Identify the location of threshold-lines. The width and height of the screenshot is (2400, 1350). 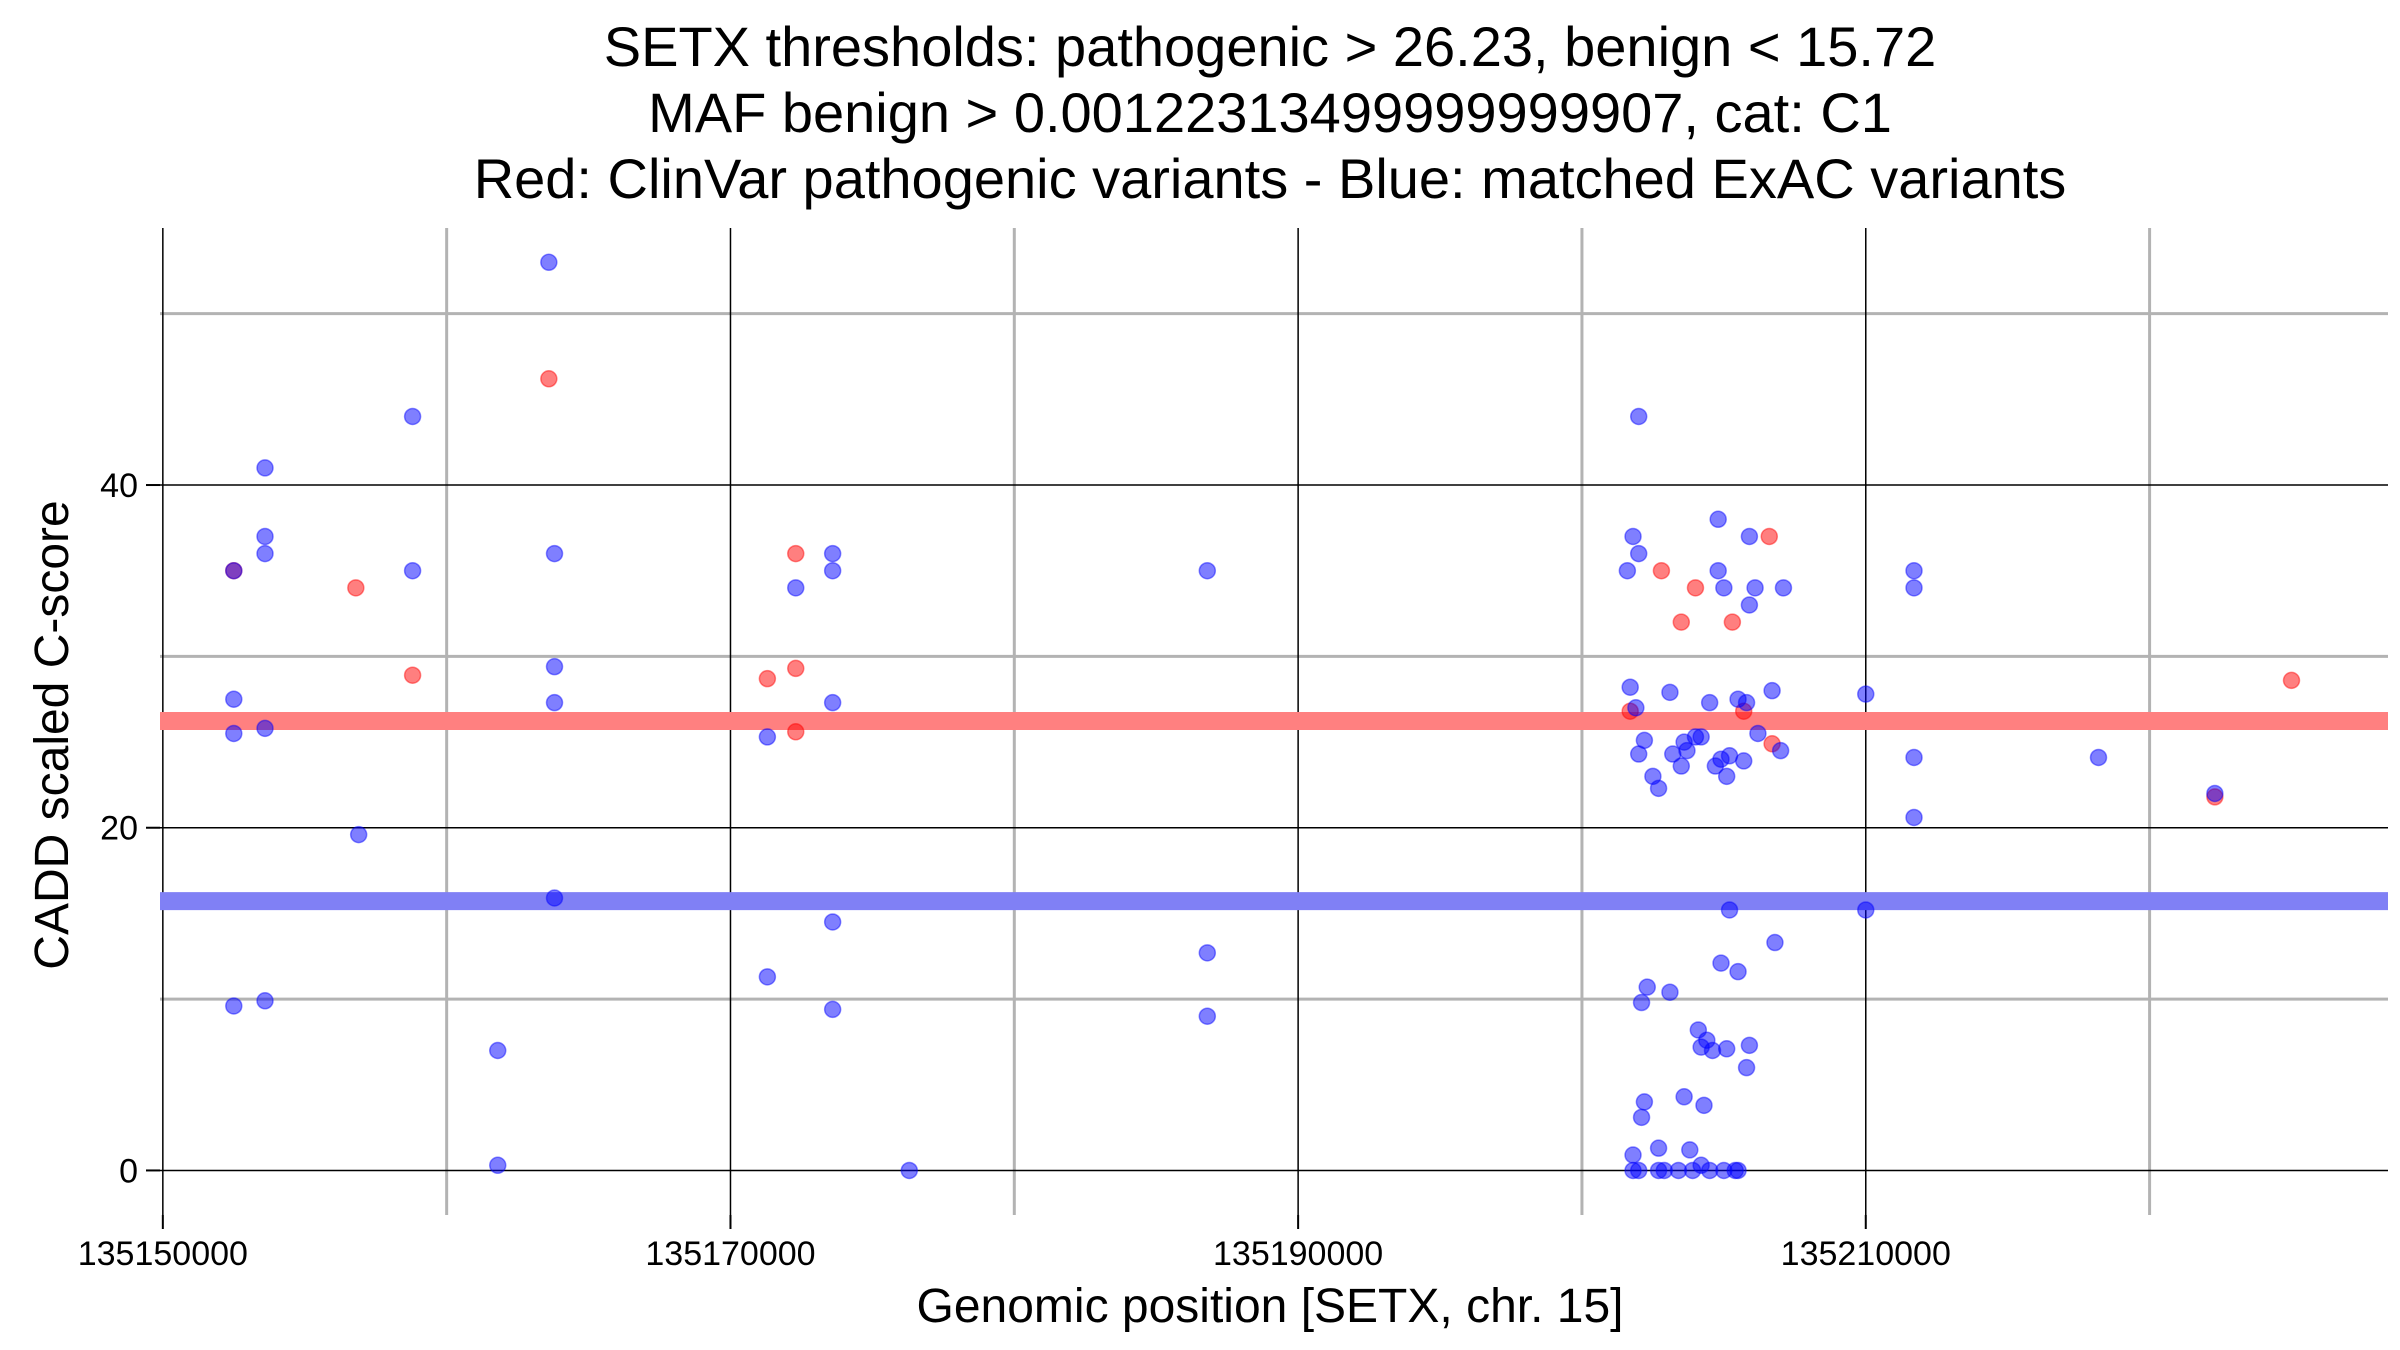
(1274, 811).